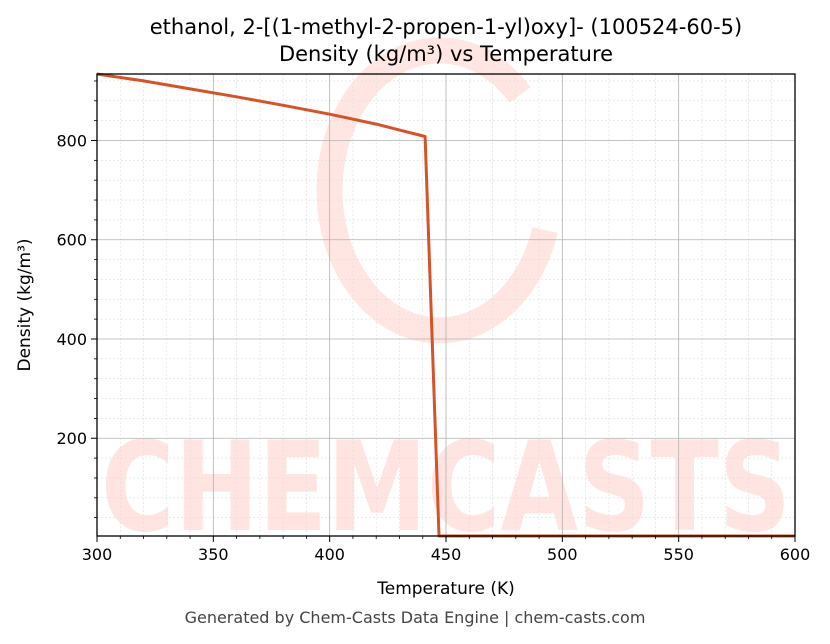  I want to click on x-axis: 300 350 400 450 500 550 600, so click(446, 550).